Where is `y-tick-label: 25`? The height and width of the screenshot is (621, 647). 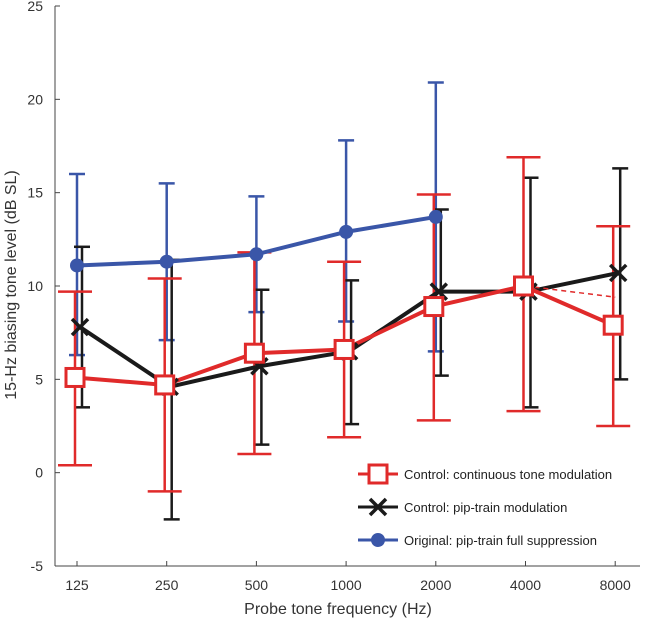
y-tick-label: 25 is located at coordinates (35, 7).